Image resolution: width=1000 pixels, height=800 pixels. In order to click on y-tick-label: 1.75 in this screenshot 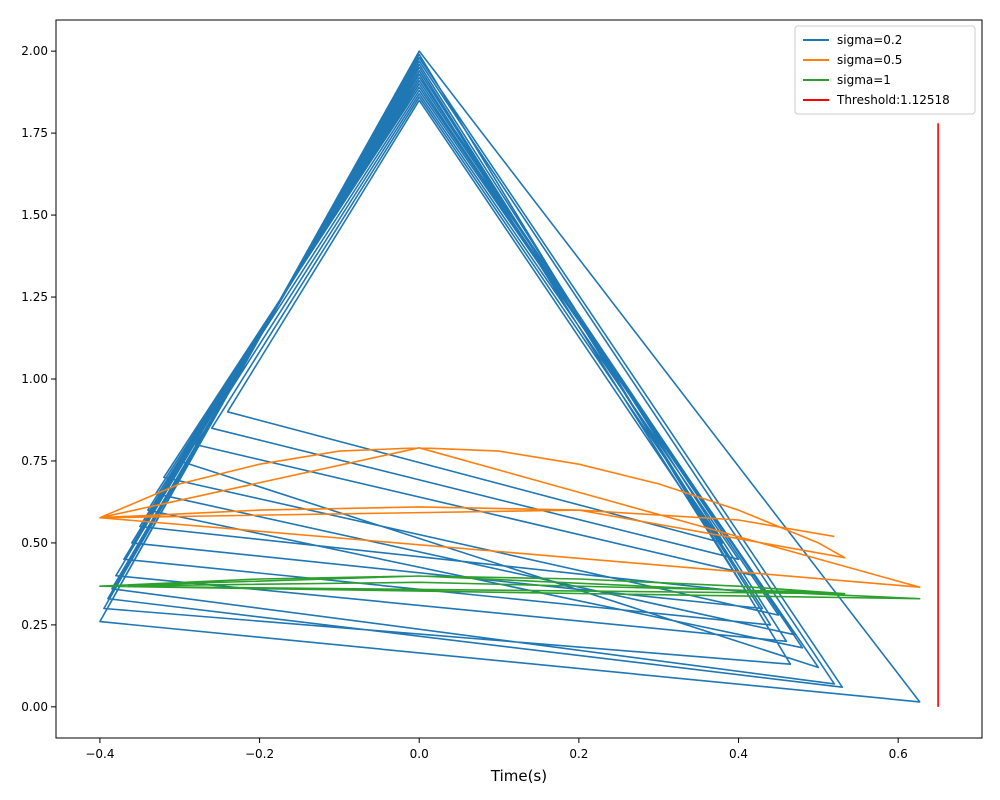, I will do `click(34, 133)`.